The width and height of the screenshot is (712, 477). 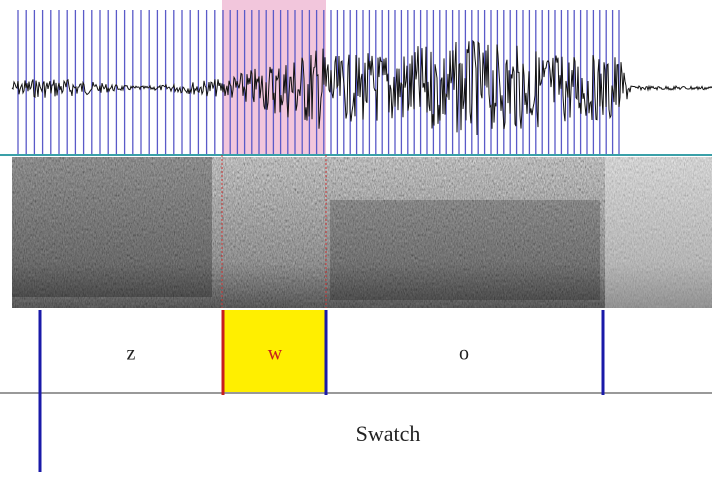 What do you see at coordinates (658, 232) in the screenshot?
I see `spectrogram-light-region` at bounding box center [658, 232].